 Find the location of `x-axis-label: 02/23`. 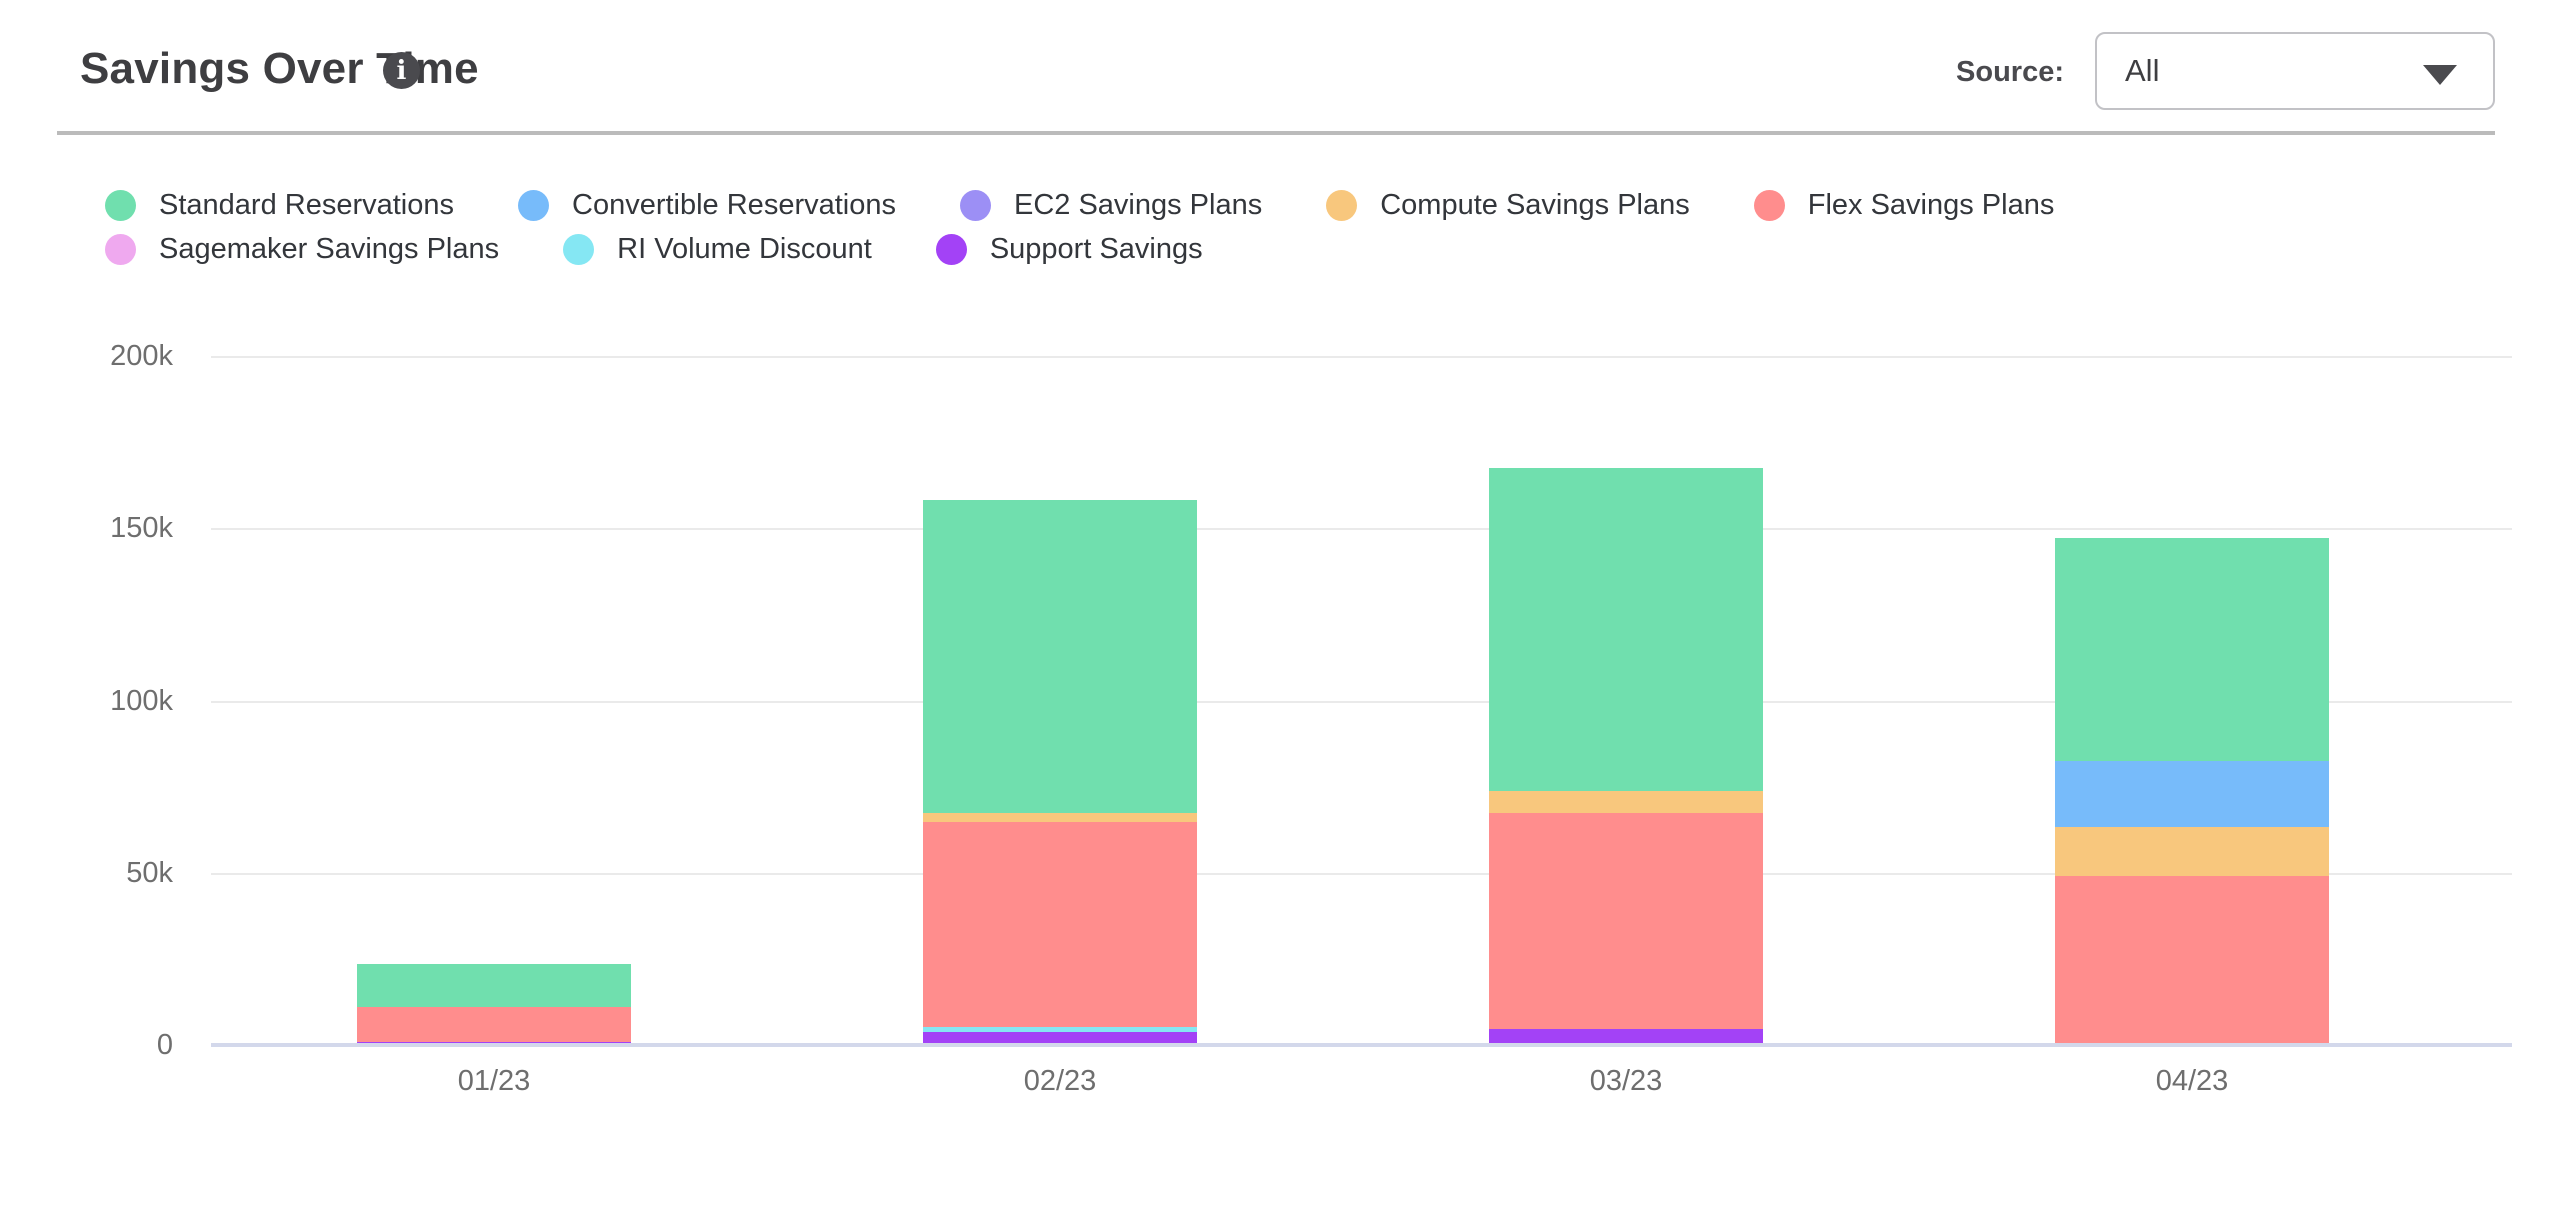

x-axis-label: 02/23 is located at coordinates (1060, 1081).